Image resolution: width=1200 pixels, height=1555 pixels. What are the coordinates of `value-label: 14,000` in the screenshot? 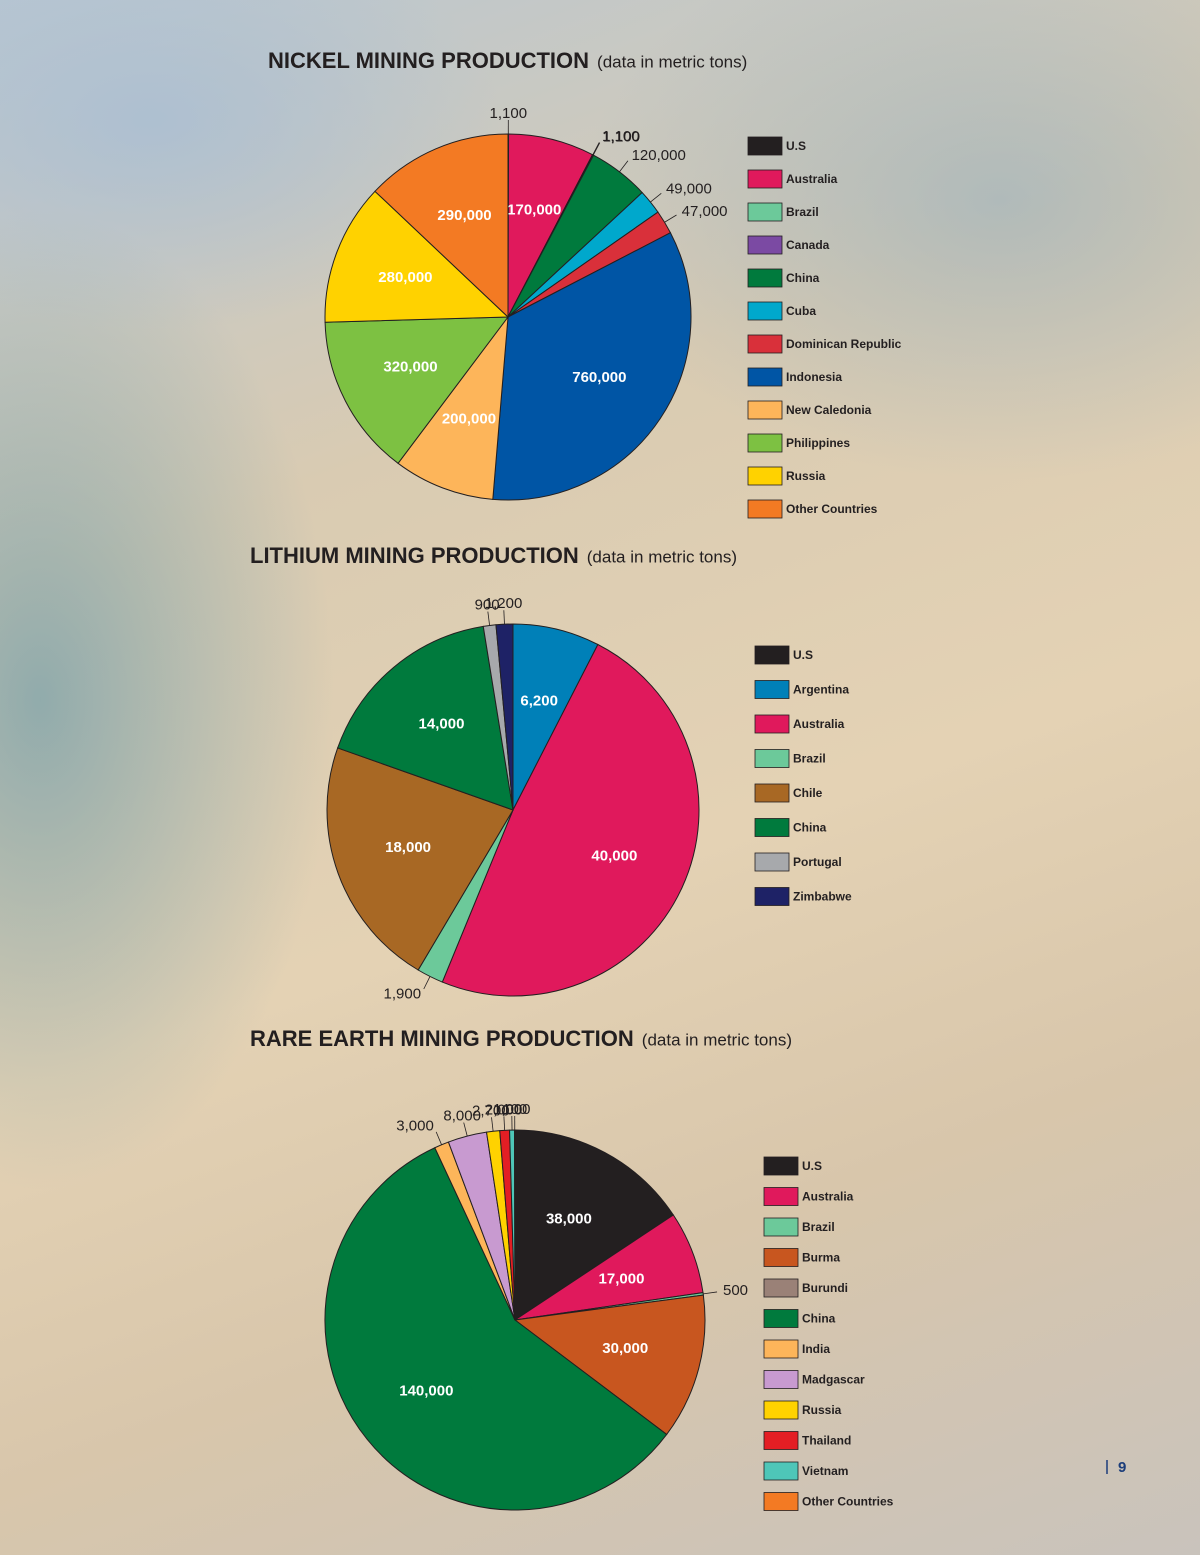 It's located at (442, 723).